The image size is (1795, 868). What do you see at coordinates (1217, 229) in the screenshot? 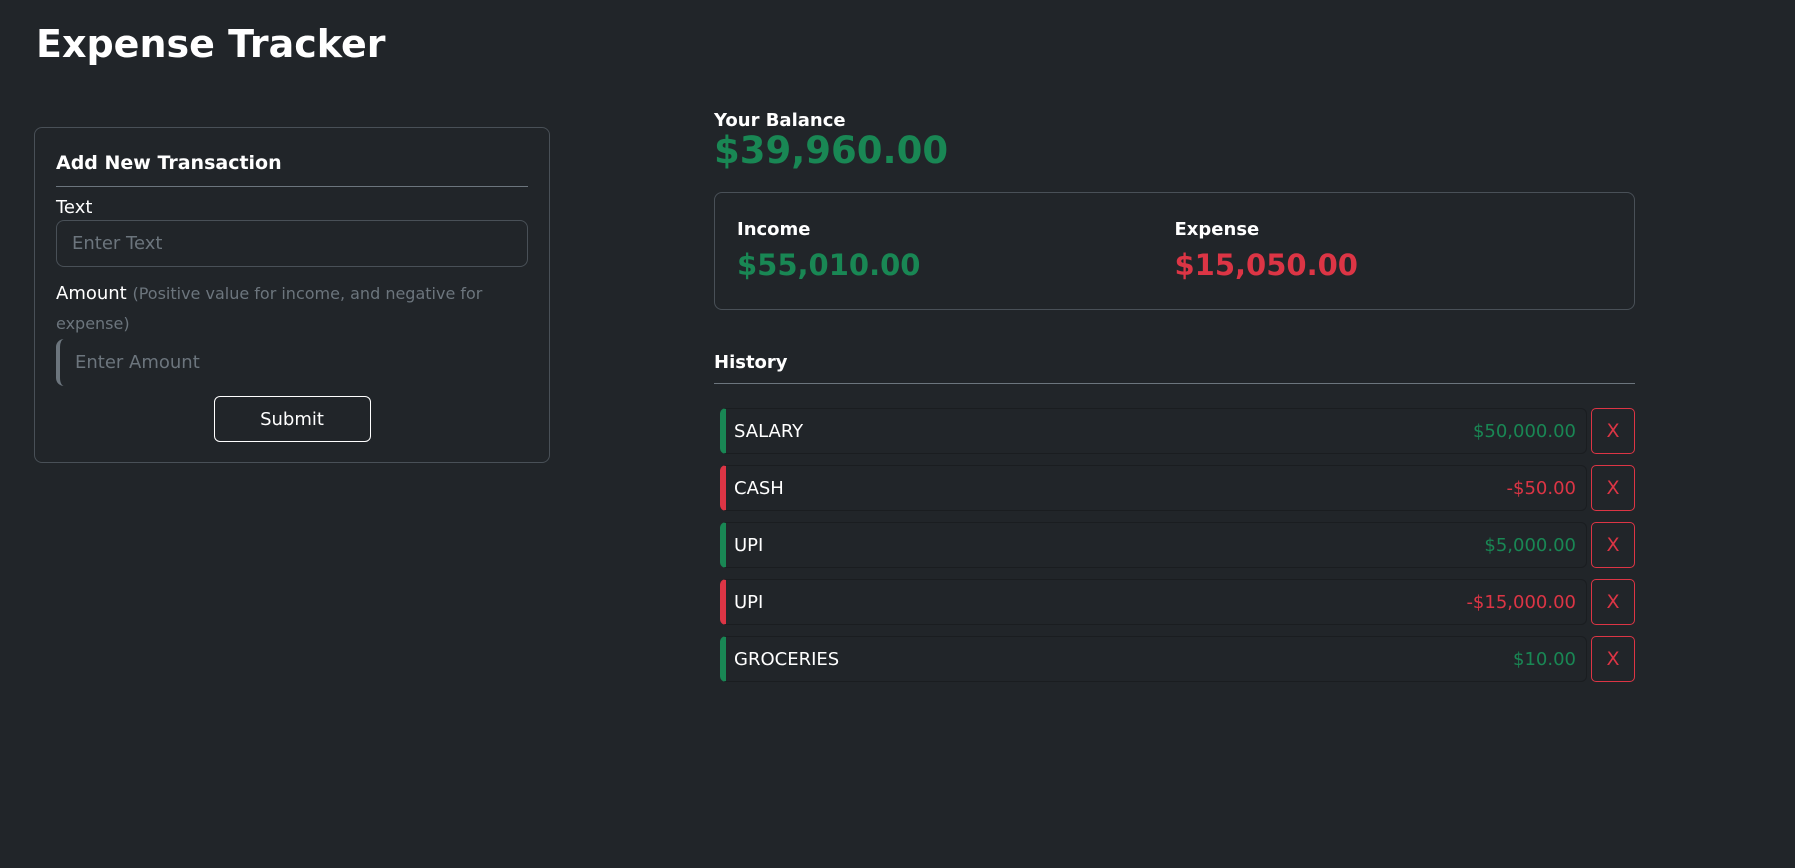
I see `expense-label: Expense` at bounding box center [1217, 229].